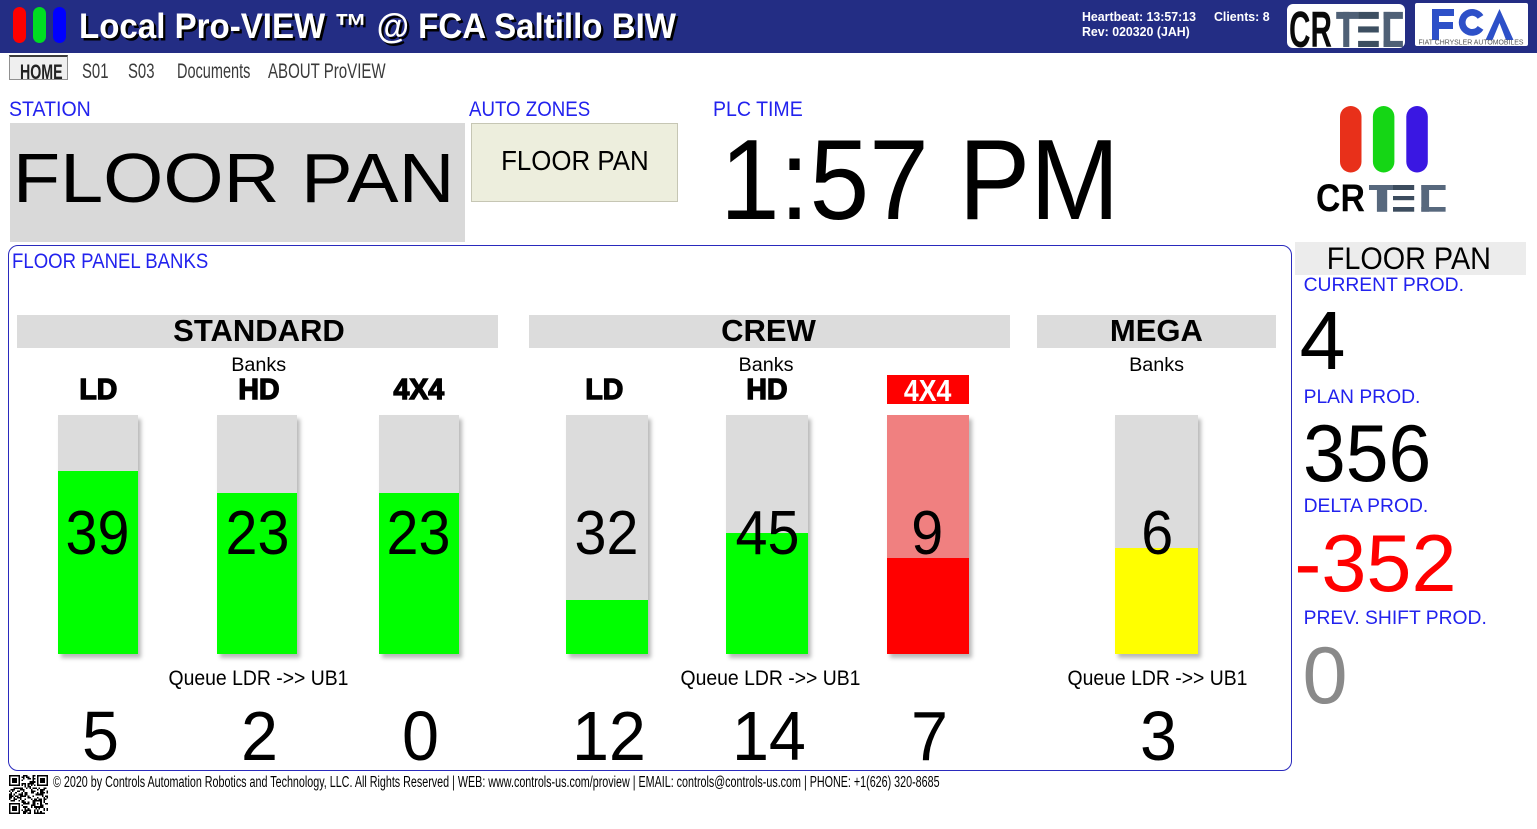 This screenshot has height=829, width=1537. What do you see at coordinates (1471, 43) in the screenshot?
I see `svg-text: FIAT CHRYSLER AUTOMOBILES` at bounding box center [1471, 43].